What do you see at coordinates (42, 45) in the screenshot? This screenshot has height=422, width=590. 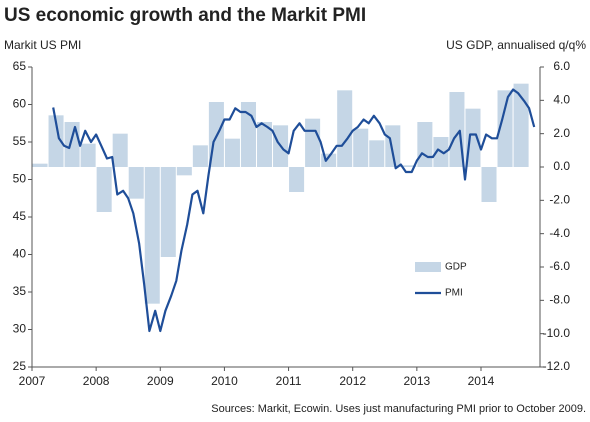 I see `y-axis-label: Markit US PMI` at bounding box center [42, 45].